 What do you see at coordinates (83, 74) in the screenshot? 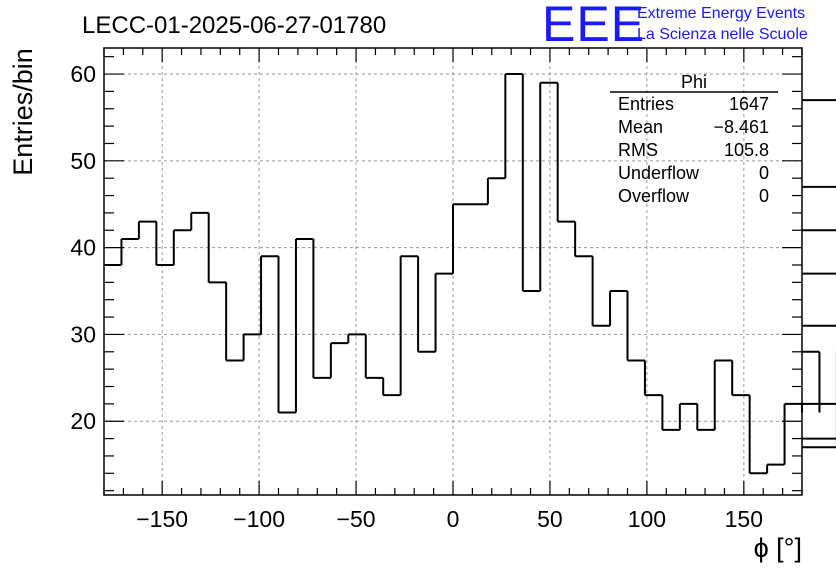
I see `y-tick-label: 60` at bounding box center [83, 74].